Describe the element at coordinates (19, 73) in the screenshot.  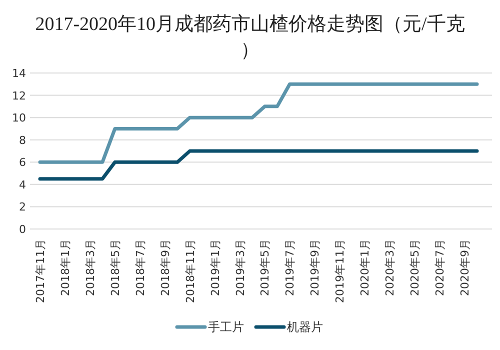
I see `y-tick-label: 14` at that location.